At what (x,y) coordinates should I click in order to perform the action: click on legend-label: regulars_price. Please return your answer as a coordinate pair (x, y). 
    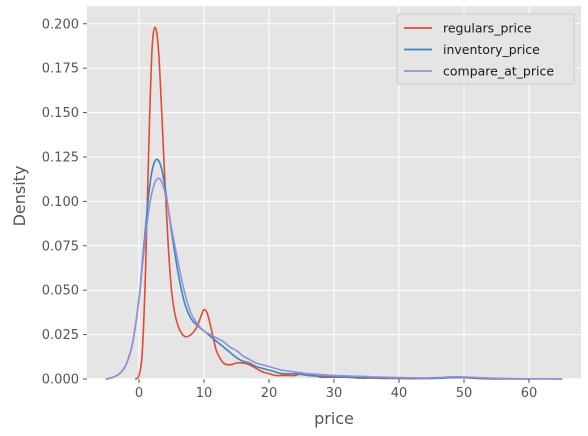
    Looking at the image, I should click on (487, 28).